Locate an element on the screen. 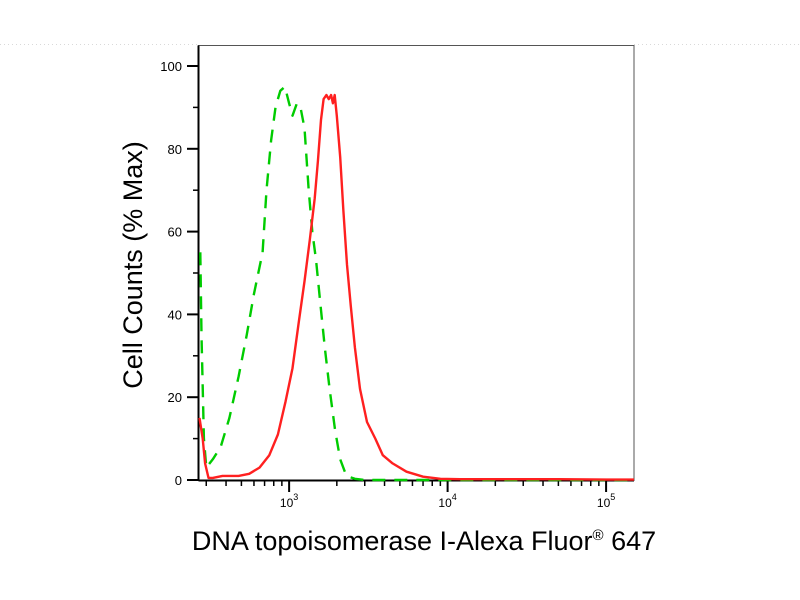 This screenshot has height=600, width=800. x-axis: 10³ 10⁴ 10⁵ is located at coordinates (410, 495).